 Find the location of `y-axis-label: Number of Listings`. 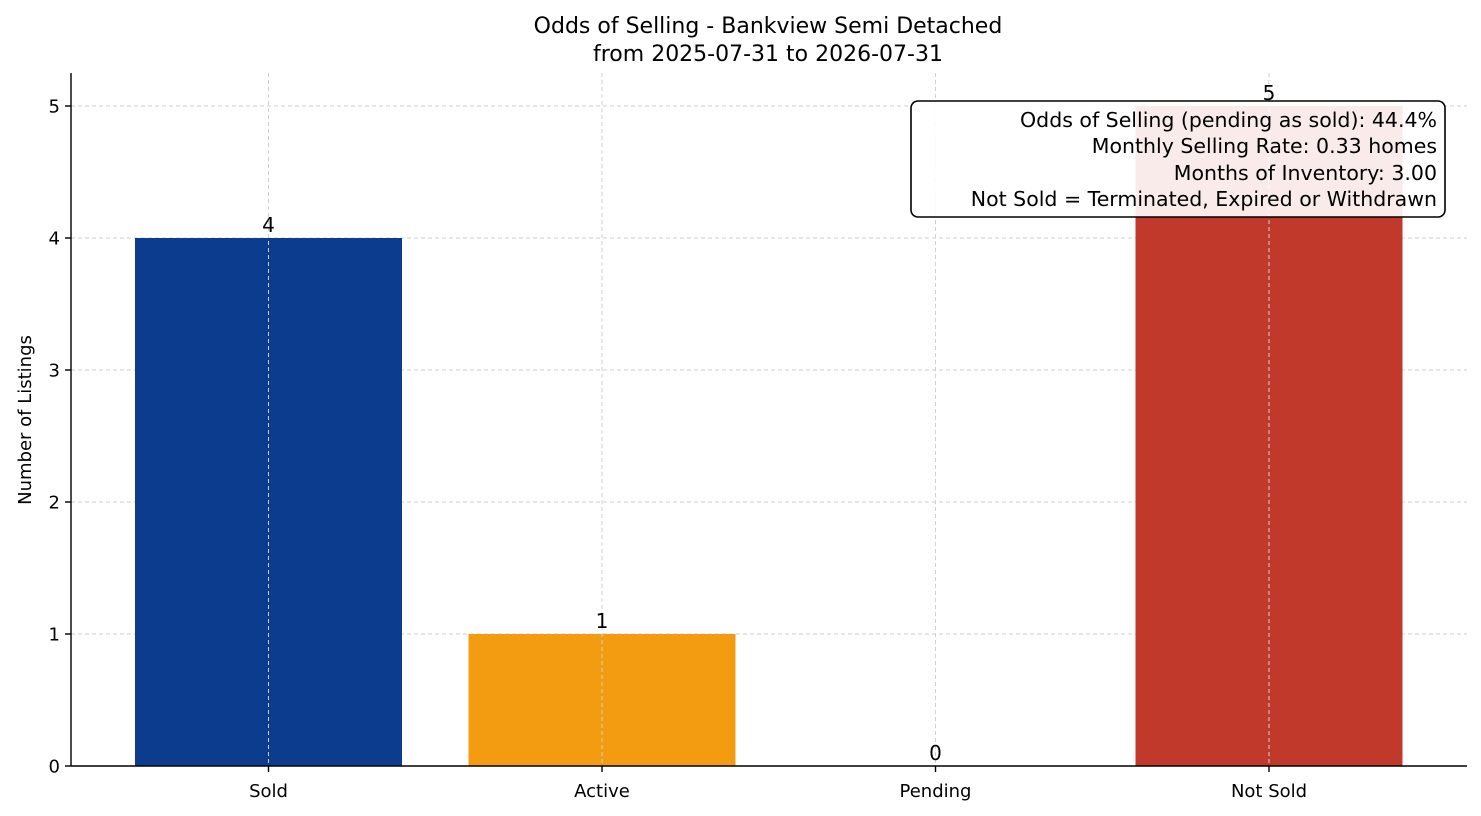

y-axis-label: Number of Listings is located at coordinates (25, 420).